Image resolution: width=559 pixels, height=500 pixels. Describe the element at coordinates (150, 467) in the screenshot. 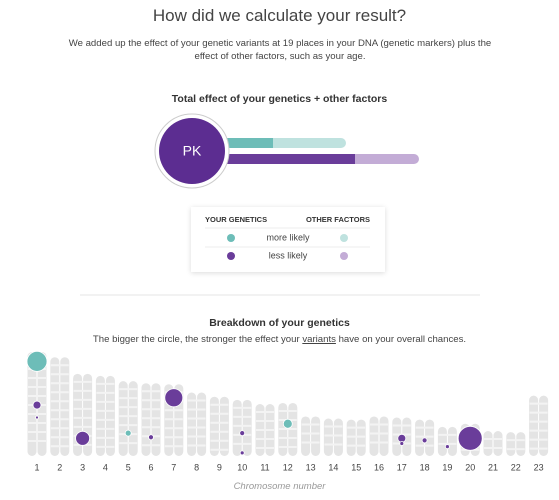

I see `chromosome-label: 6` at that location.